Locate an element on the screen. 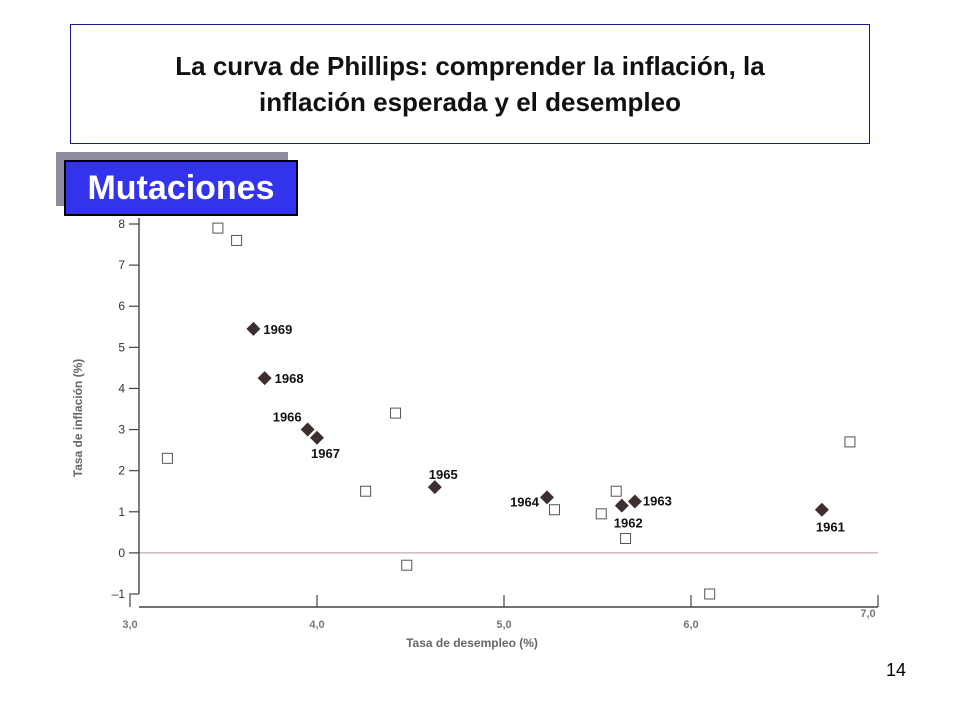  y-tick-label: 8 is located at coordinates (121, 224).